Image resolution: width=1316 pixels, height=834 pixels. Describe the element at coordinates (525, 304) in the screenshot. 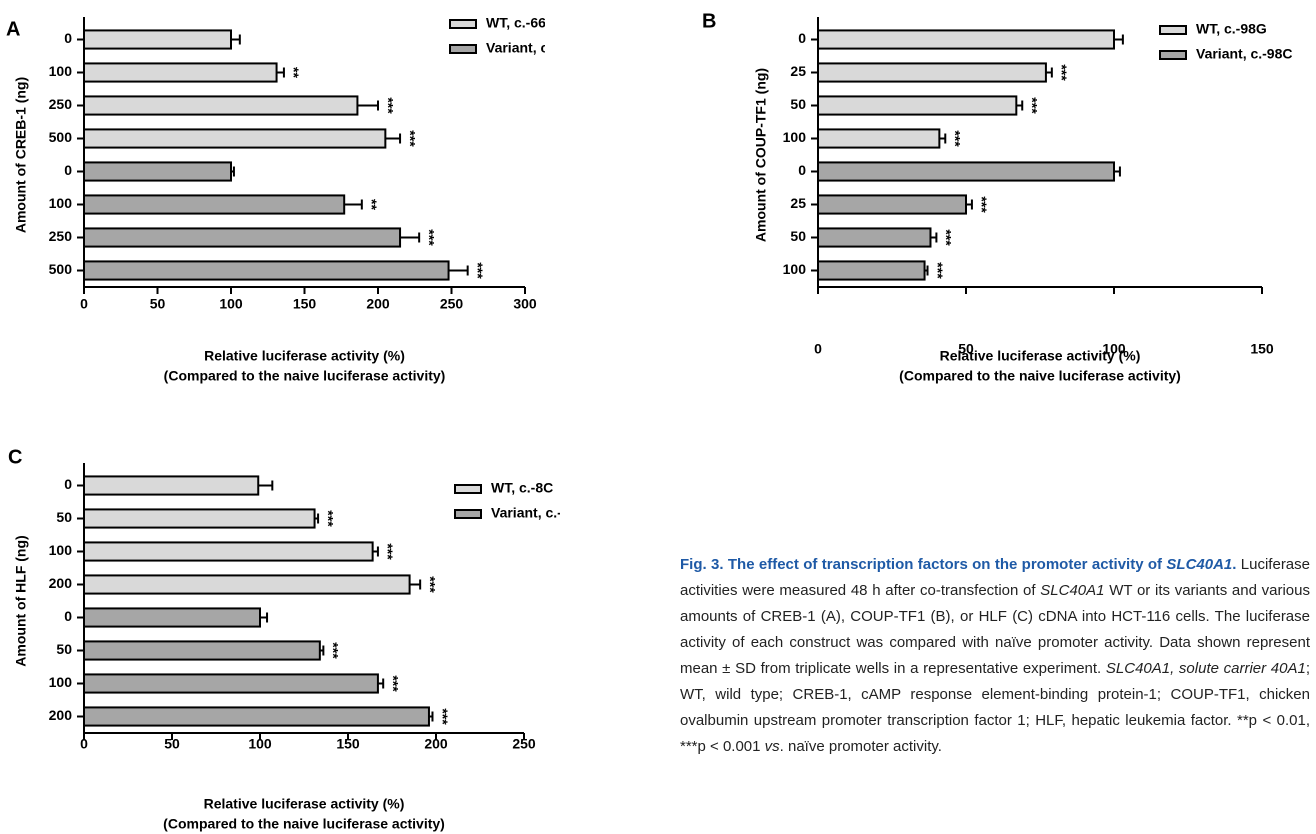

I see `x-tick-label: 300` at that location.